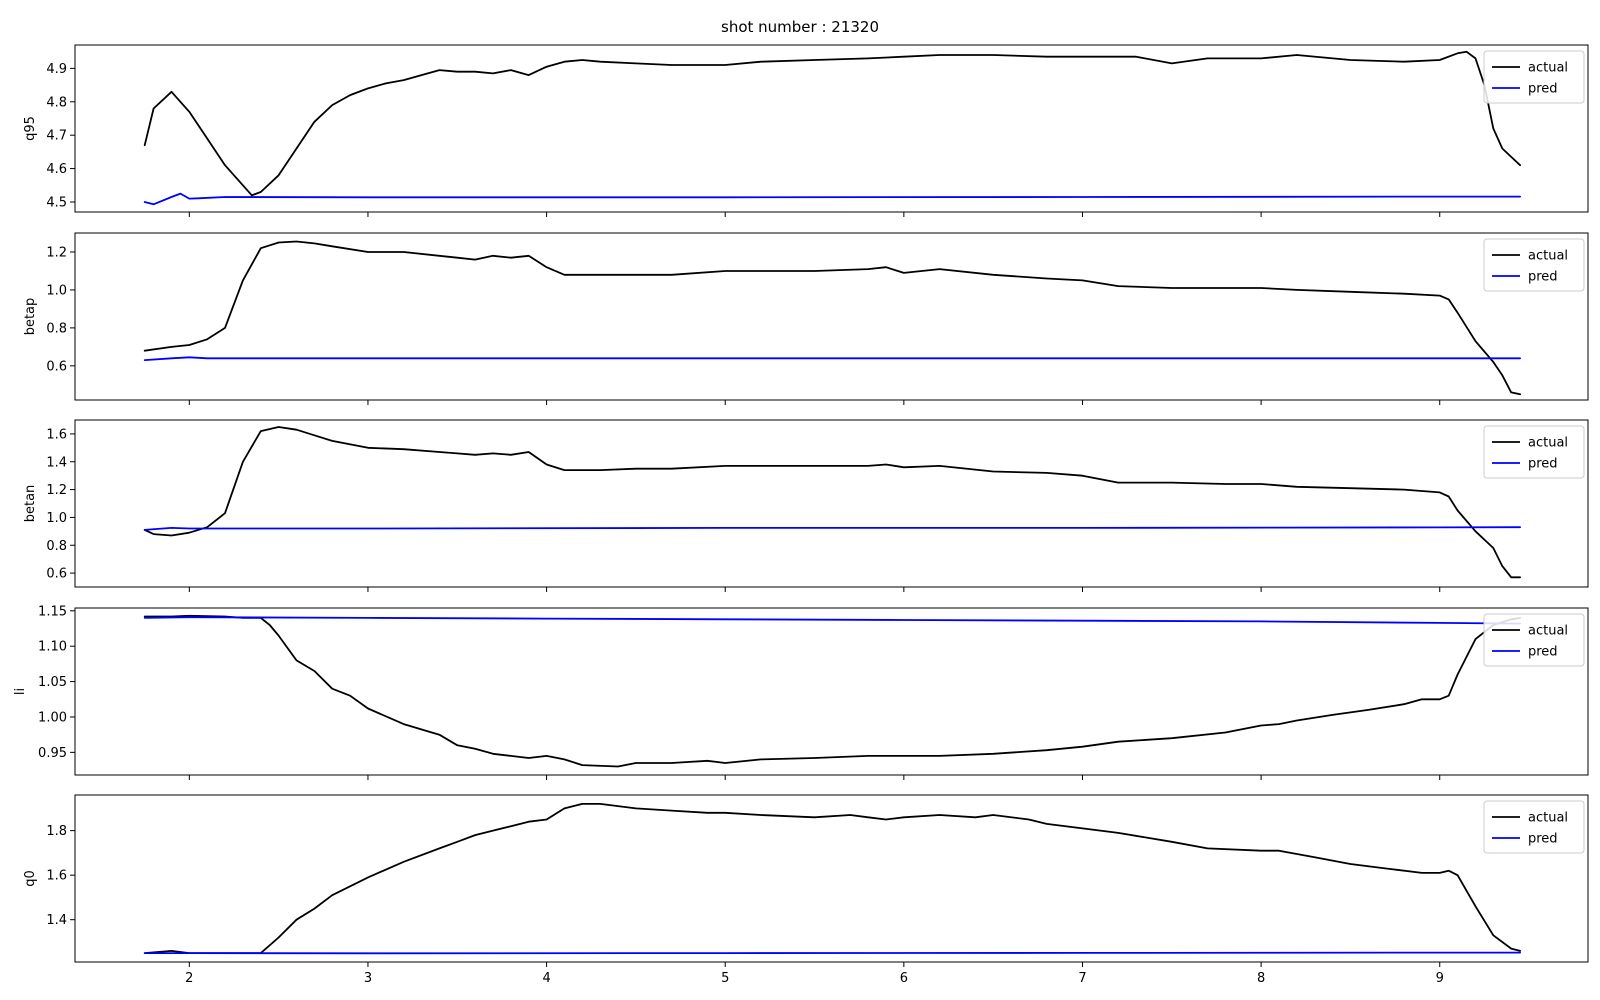  What do you see at coordinates (56, 202) in the screenshot?
I see `ytick-label: 4.5` at bounding box center [56, 202].